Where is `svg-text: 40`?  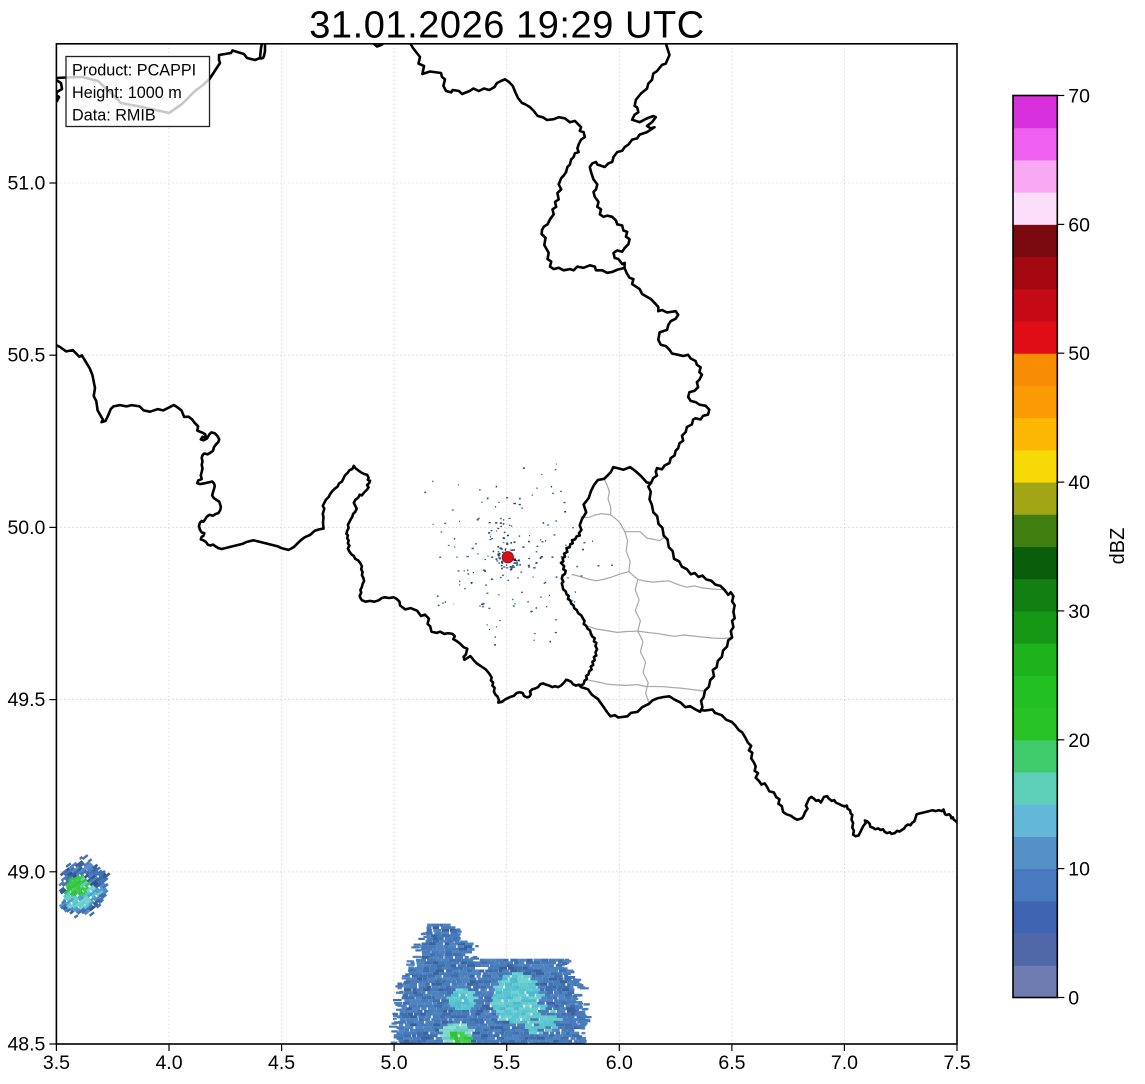
svg-text: 40 is located at coordinates (1079, 483).